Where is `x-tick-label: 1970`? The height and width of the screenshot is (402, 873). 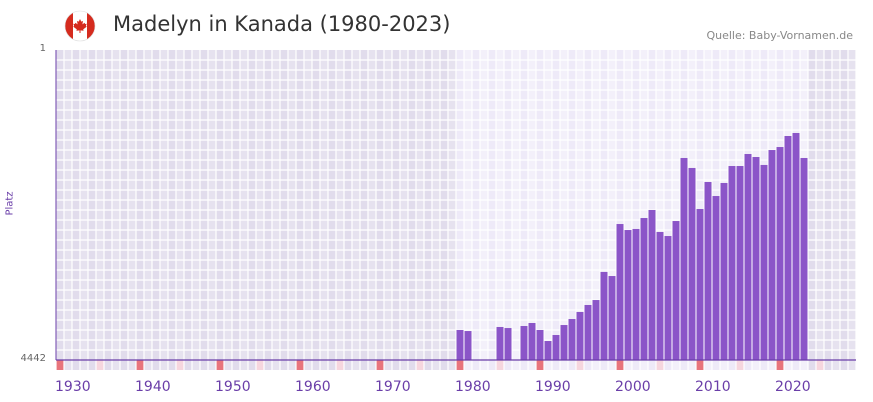
x-tick-label: 1970 is located at coordinates (393, 387).